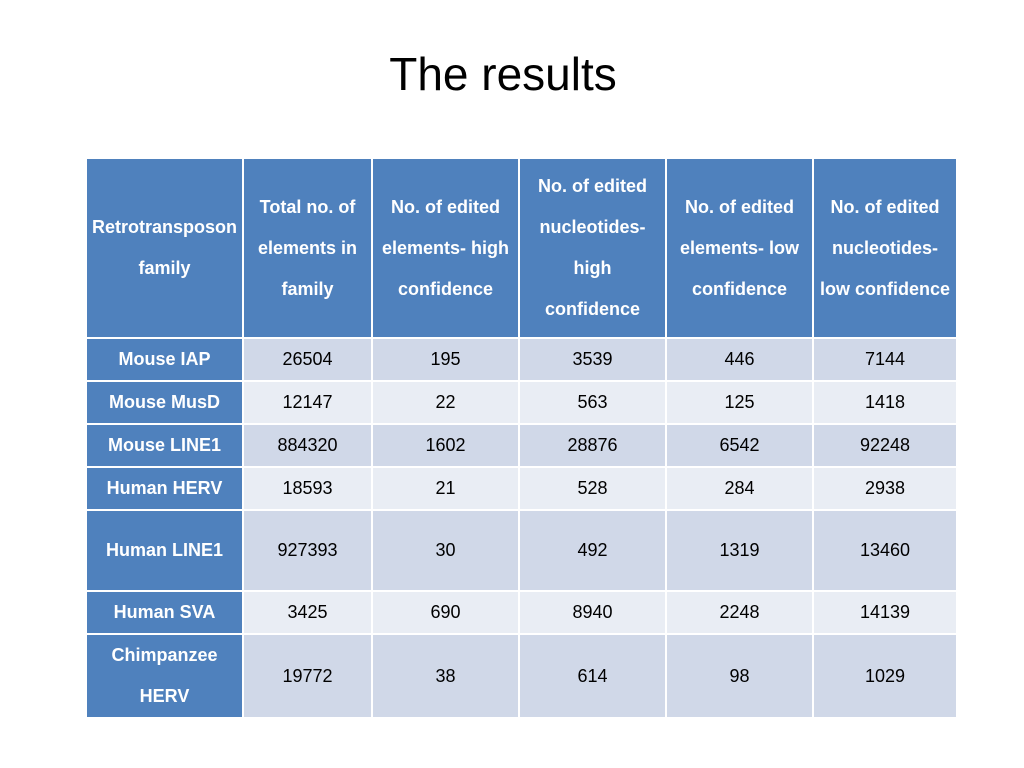 The image size is (1024, 768). Describe the element at coordinates (885, 612) in the screenshot. I see `cell-edited-nucleotides-low: 14139` at that location.